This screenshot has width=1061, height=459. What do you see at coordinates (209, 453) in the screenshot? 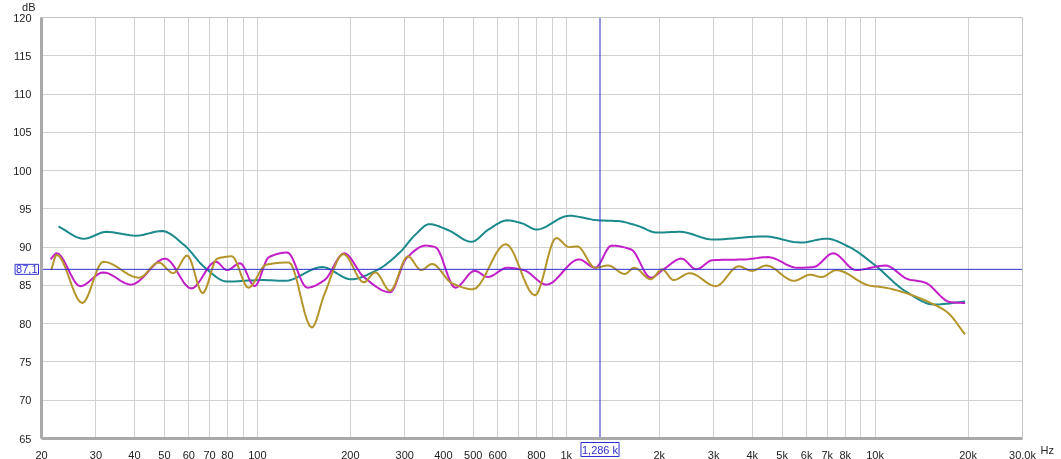
I see `x-tick-label: 70` at bounding box center [209, 453].